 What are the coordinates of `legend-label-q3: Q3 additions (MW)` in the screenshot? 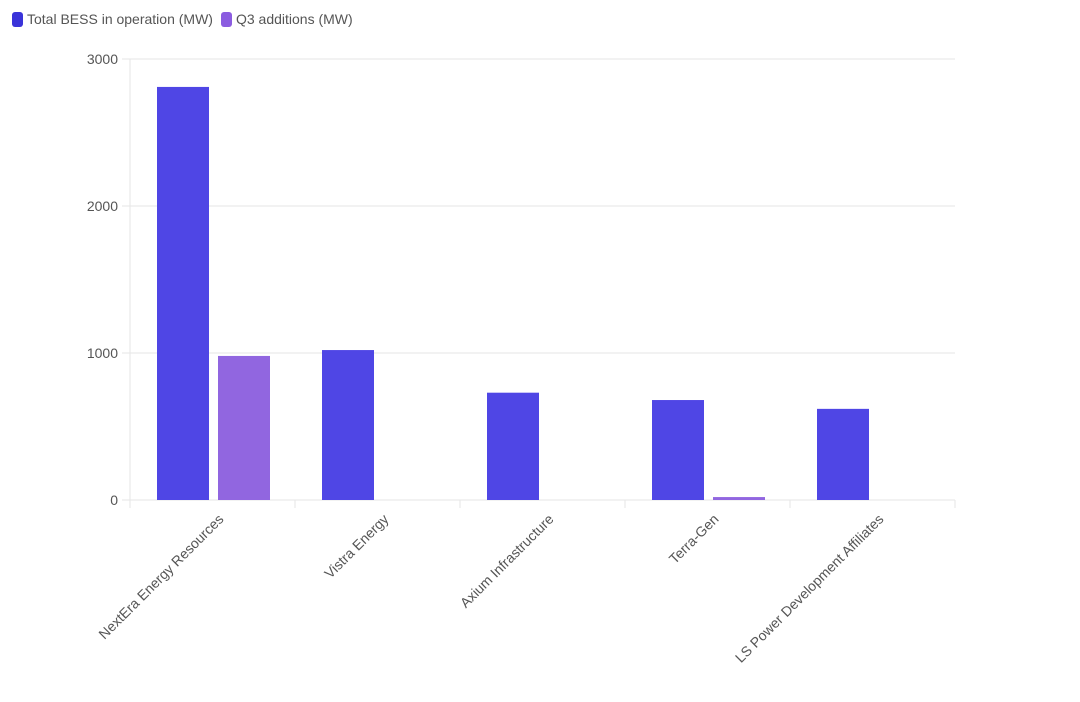 It's located at (294, 19).